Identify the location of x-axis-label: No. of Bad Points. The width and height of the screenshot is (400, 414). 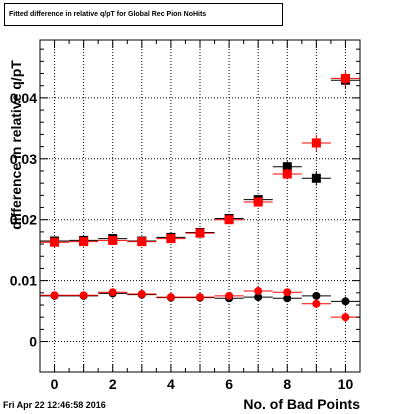
(301, 404).